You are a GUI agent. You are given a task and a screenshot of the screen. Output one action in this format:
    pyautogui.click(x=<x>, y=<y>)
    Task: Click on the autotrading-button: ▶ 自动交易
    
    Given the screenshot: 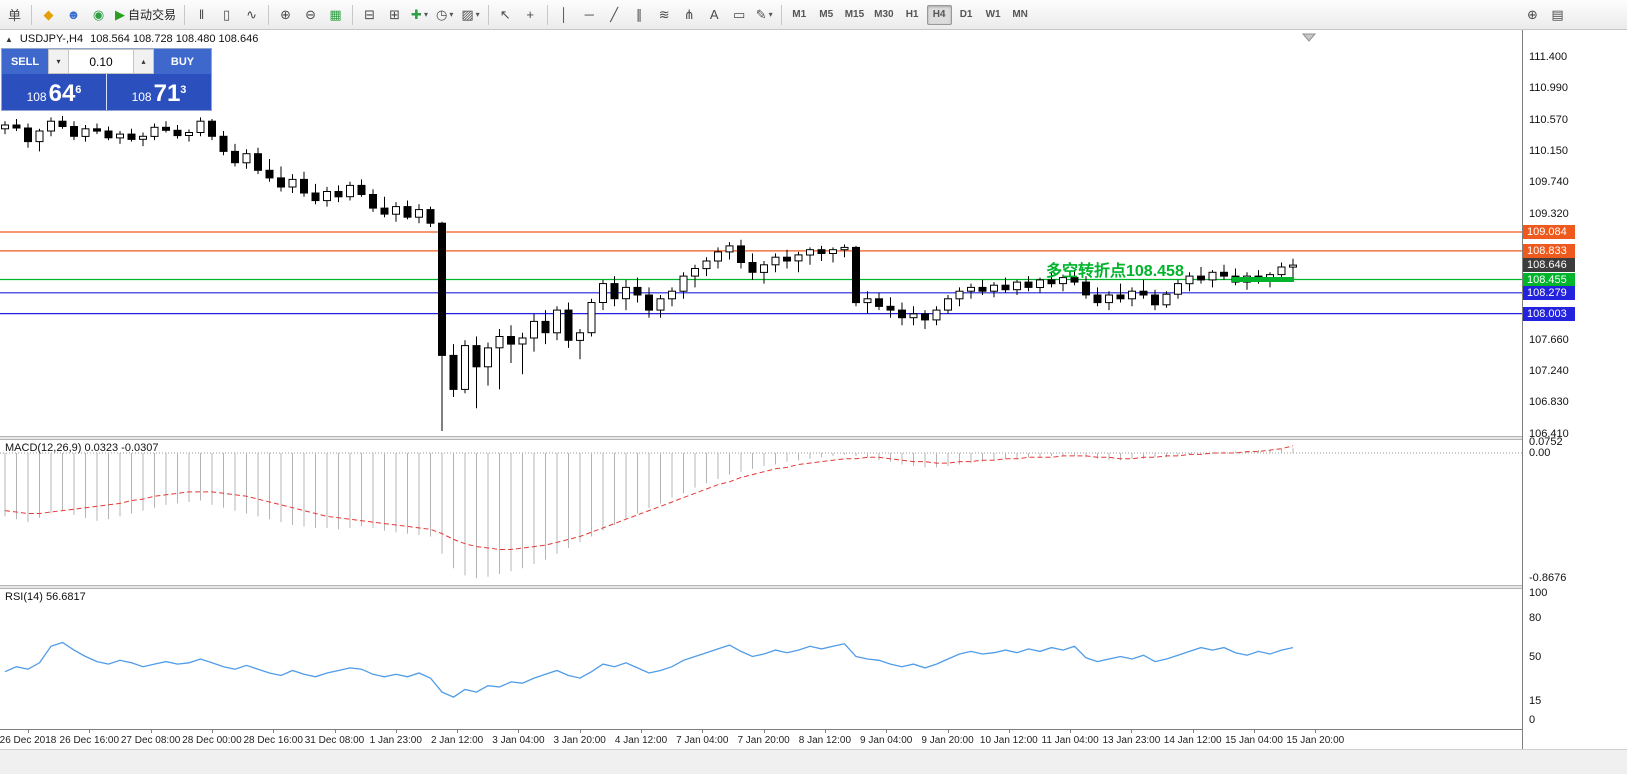 What is the action you would take?
    pyautogui.click(x=145, y=15)
    